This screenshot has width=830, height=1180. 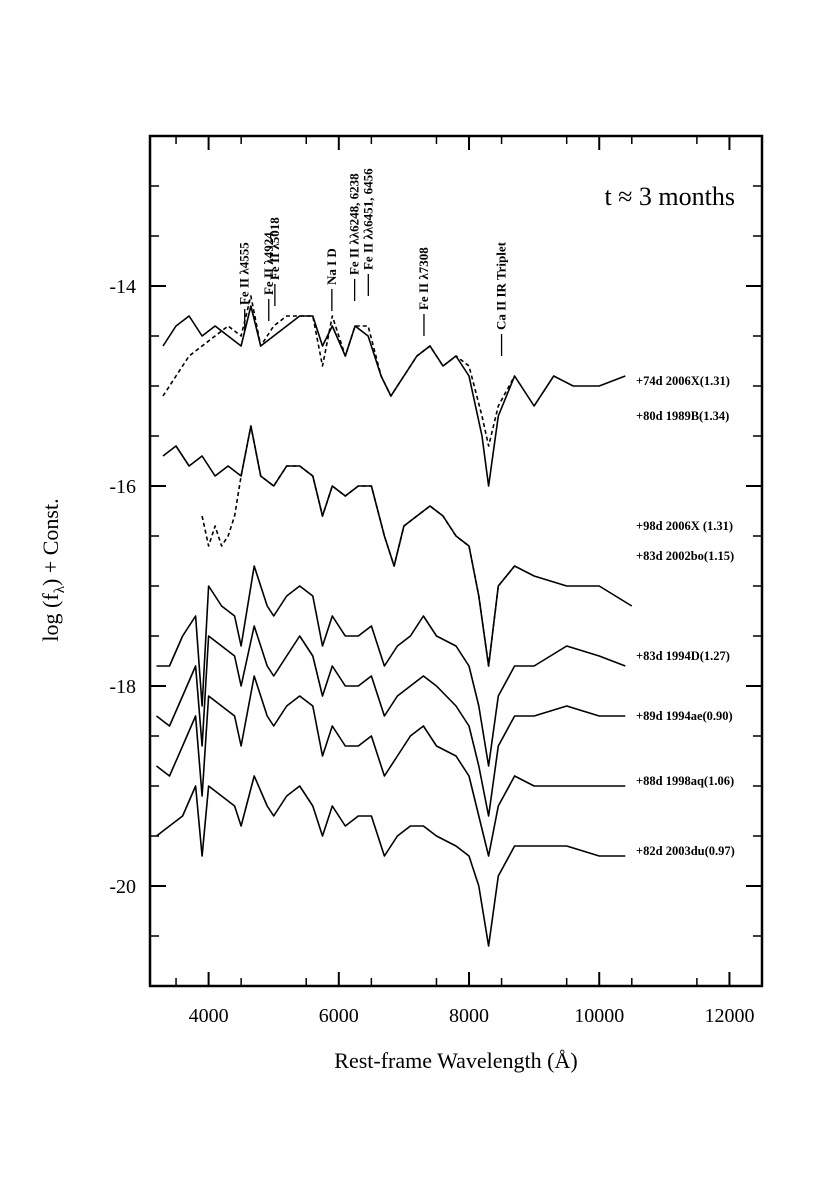 I want to click on y-tick-label: -16, so click(x=122, y=487).